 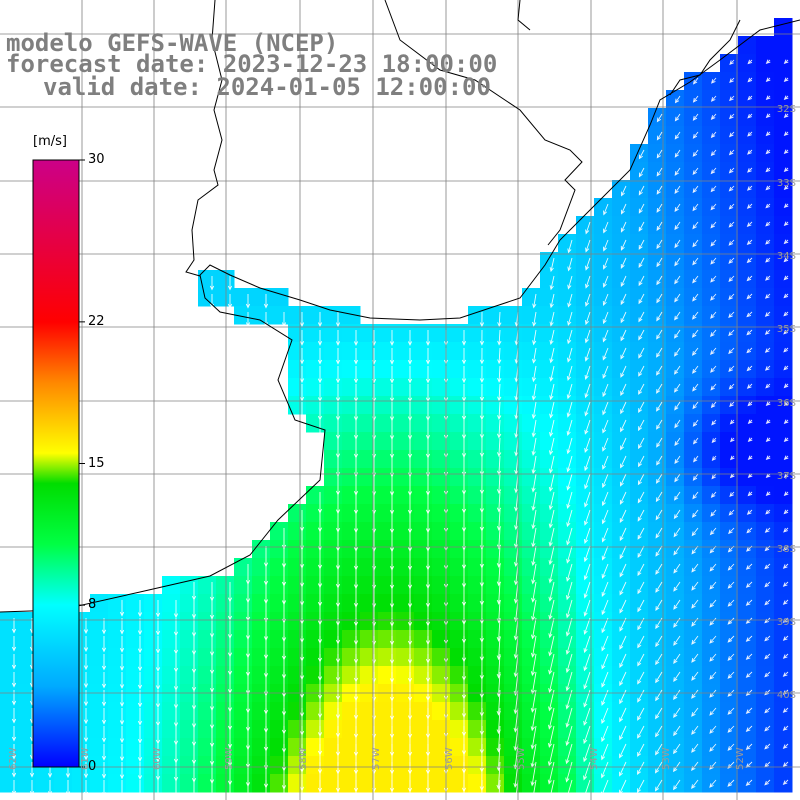 I want to click on longitude-label: 57W, so click(x=376, y=758).